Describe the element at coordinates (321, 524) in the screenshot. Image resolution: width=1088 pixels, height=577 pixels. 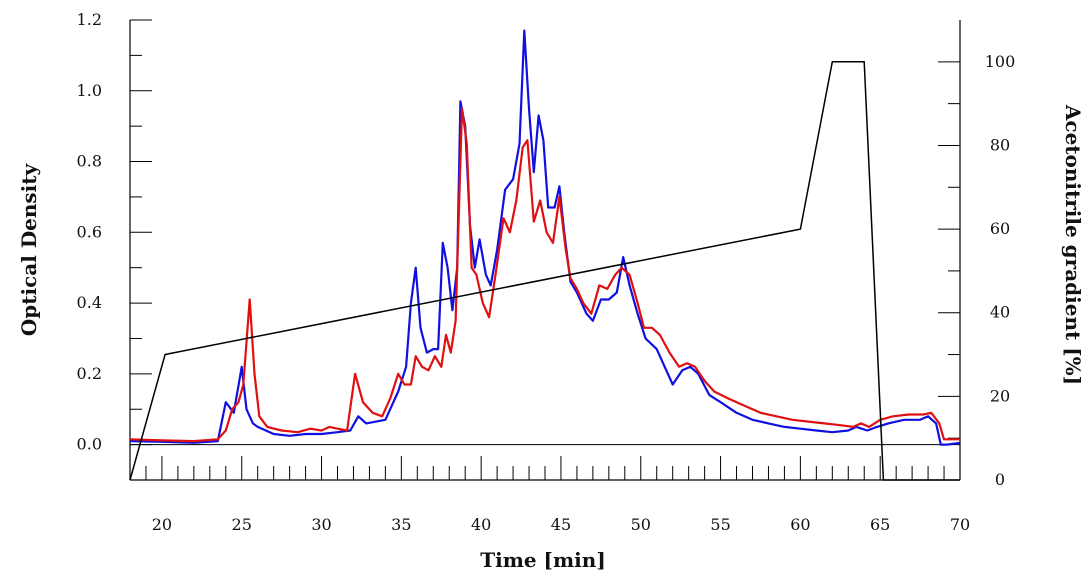
I see `x-tick-label: 30` at that location.